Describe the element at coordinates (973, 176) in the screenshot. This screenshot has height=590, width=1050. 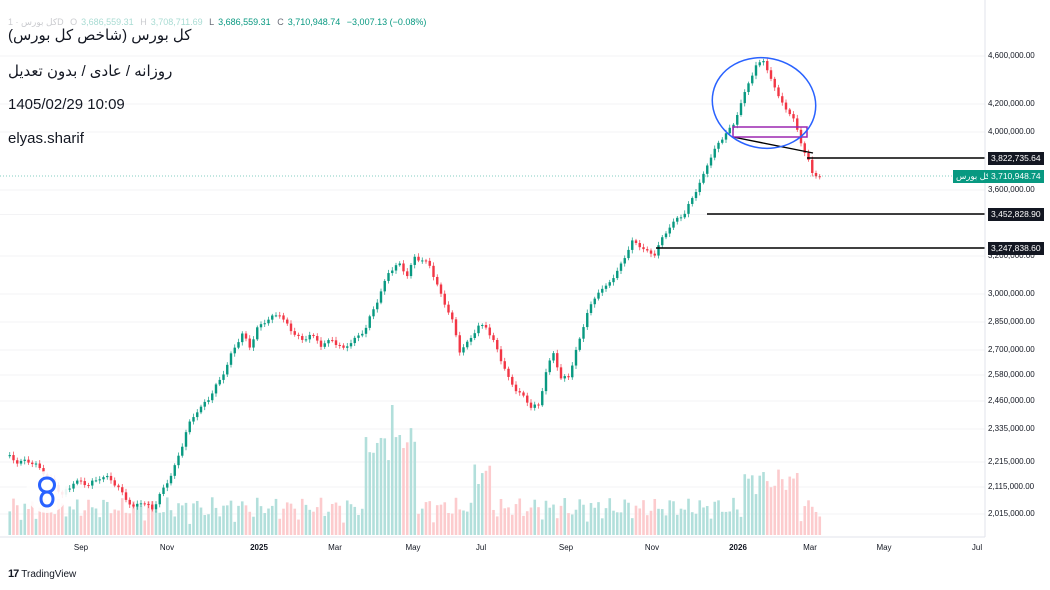
I see `series-name-tag: کل بورس` at that location.